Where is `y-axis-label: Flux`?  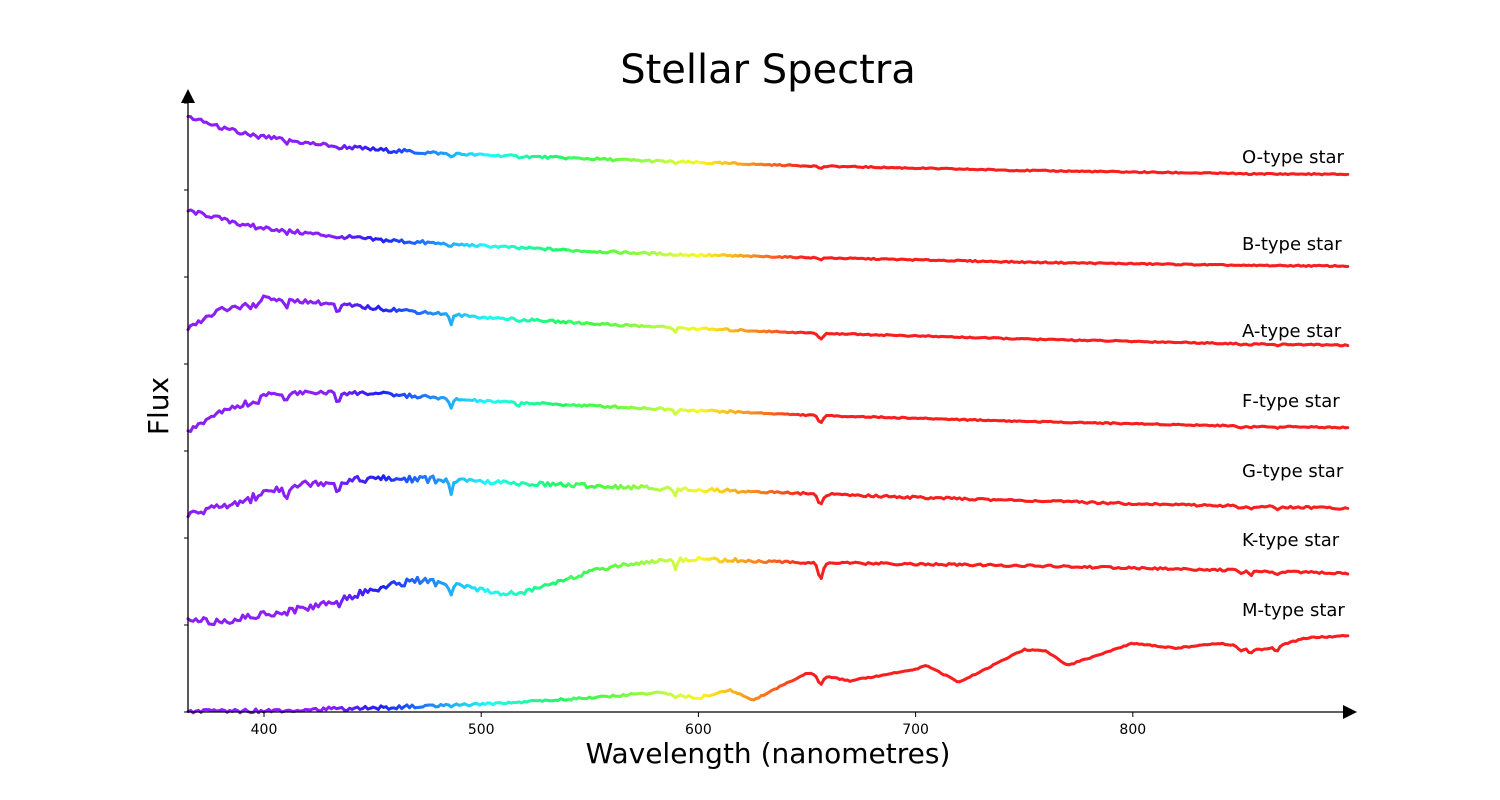
y-axis-label: Flux is located at coordinates (158, 406).